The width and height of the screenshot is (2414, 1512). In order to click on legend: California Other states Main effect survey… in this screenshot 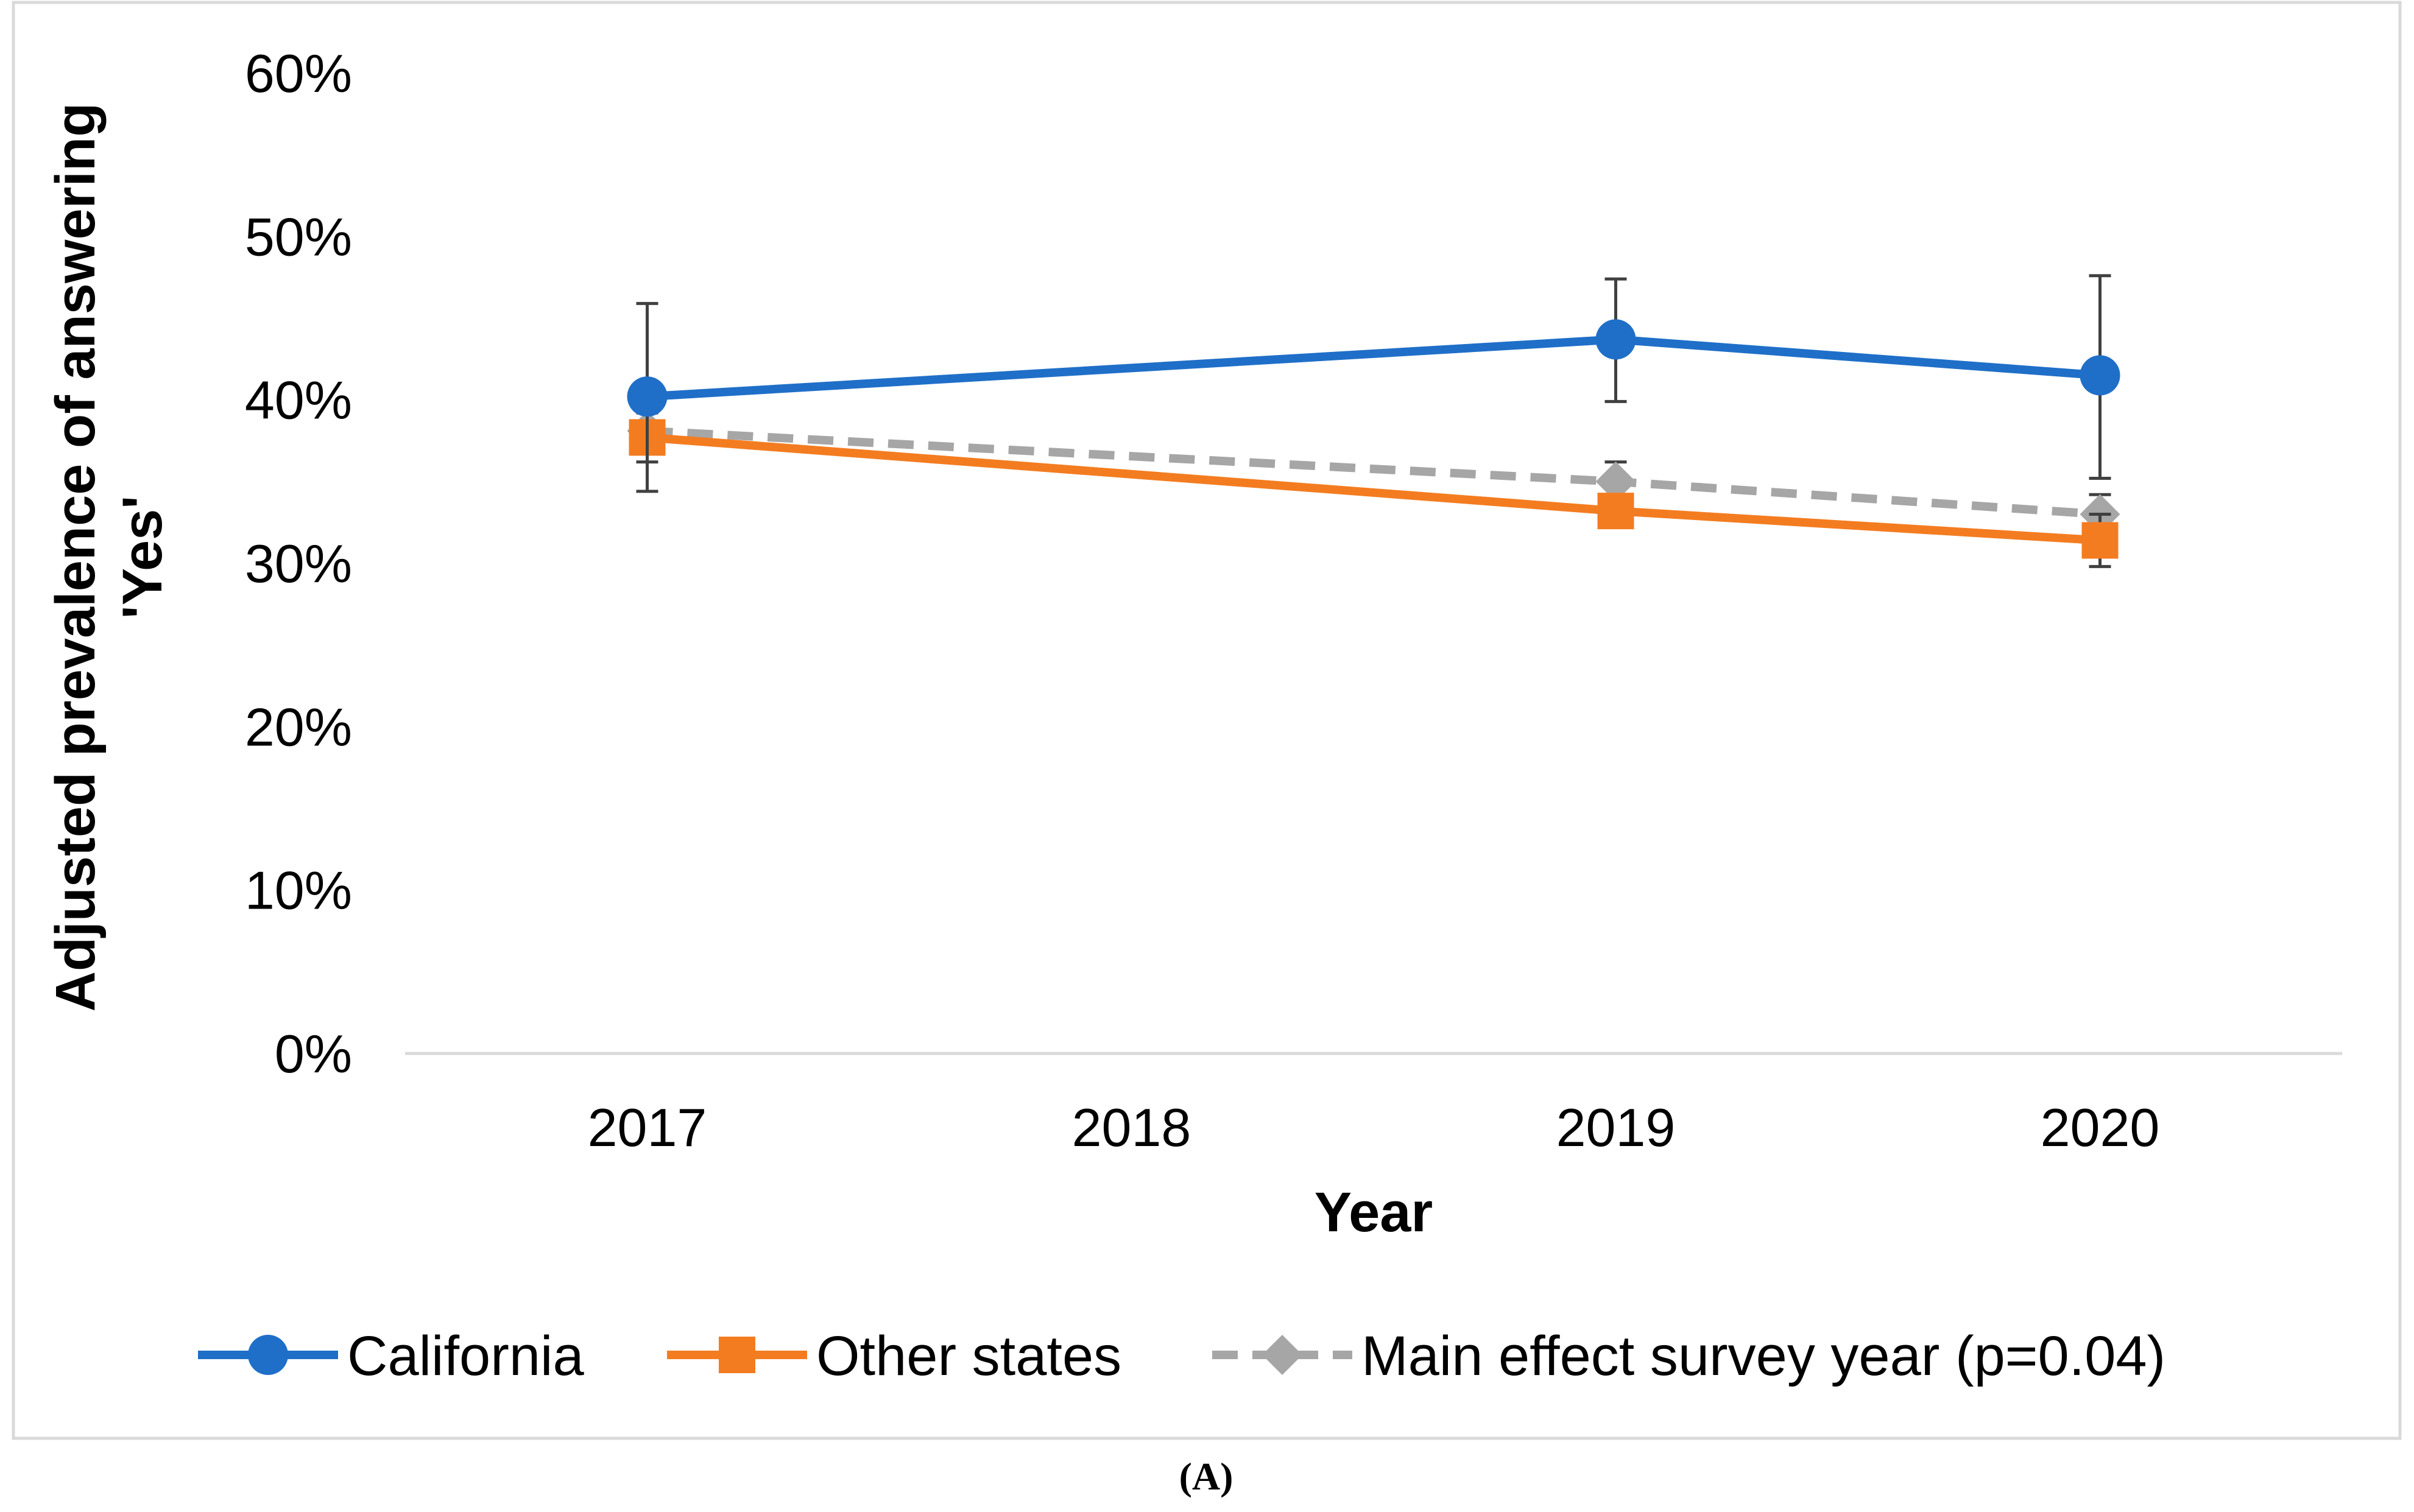, I will do `click(1181, 1356)`.